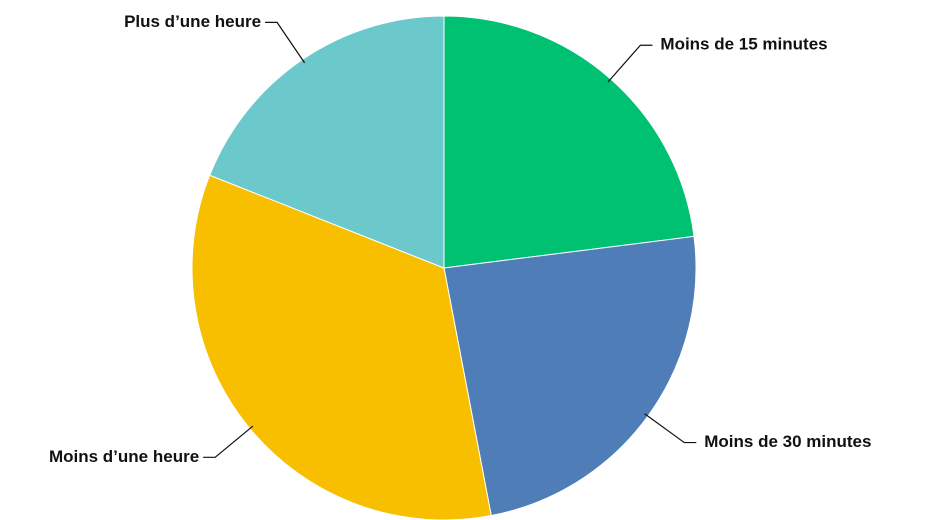  I want to click on pie-slice, so click(569, 142).